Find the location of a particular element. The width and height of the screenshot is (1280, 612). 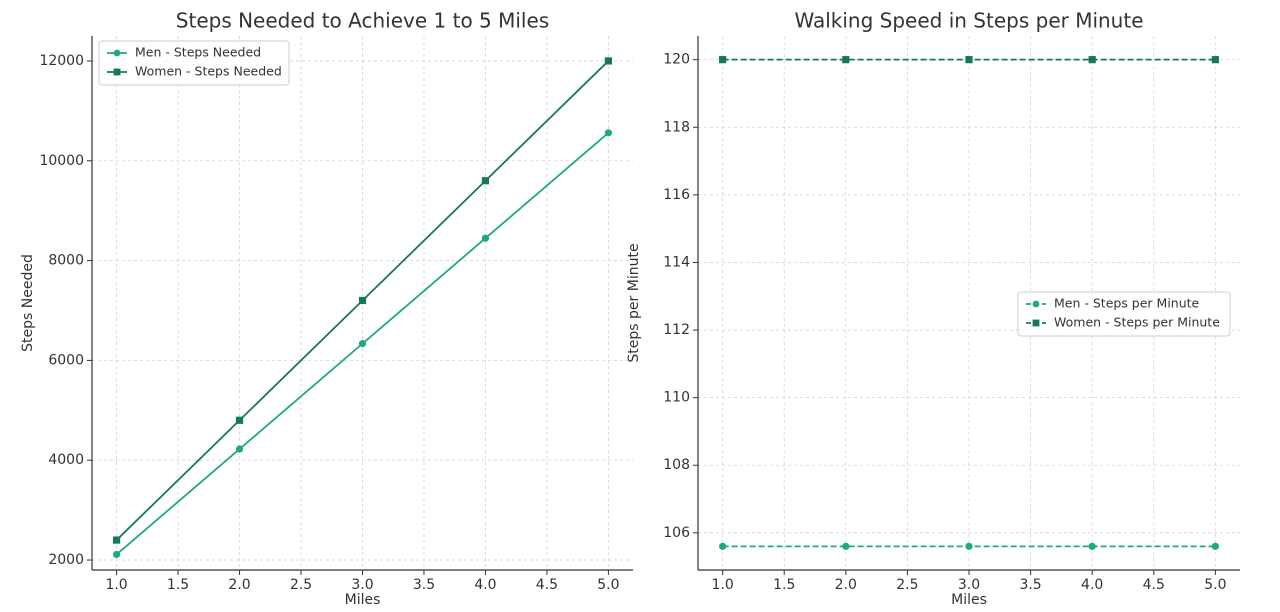

legend: Men - Steps Needed Women - Steps Needed is located at coordinates (194, 63).